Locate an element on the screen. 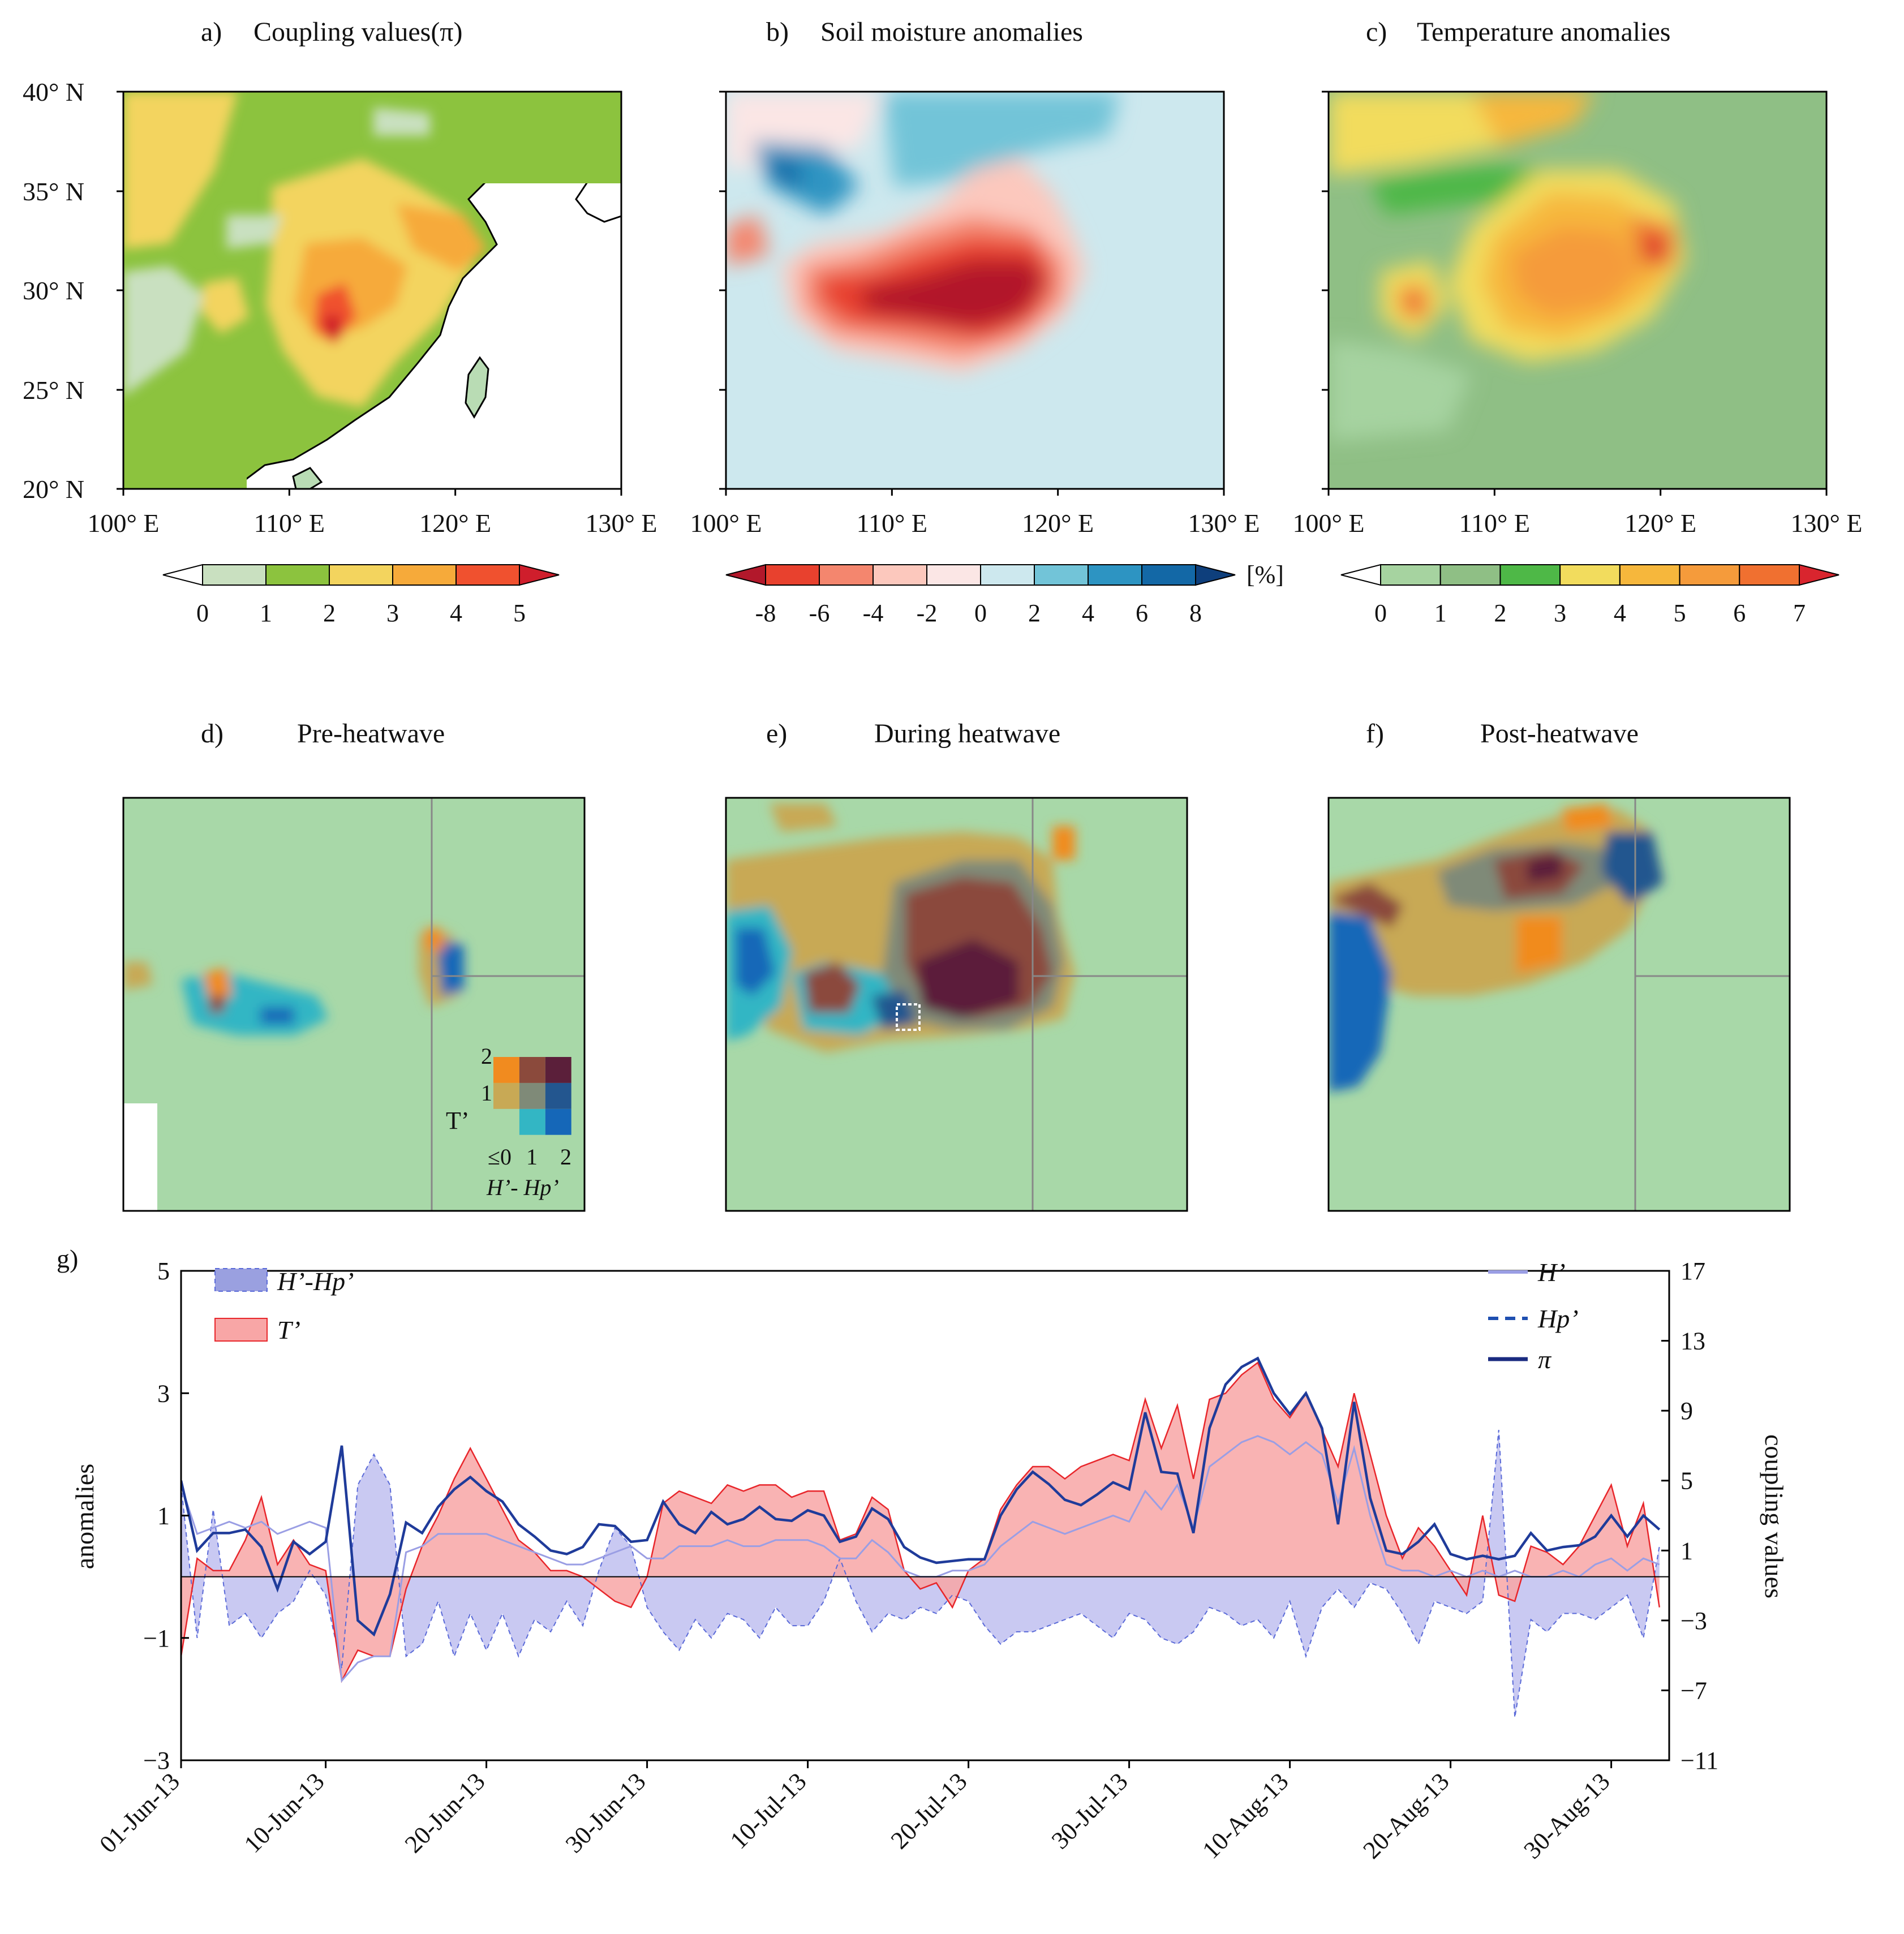  panel-c-letter: c) is located at coordinates (1376, 32).